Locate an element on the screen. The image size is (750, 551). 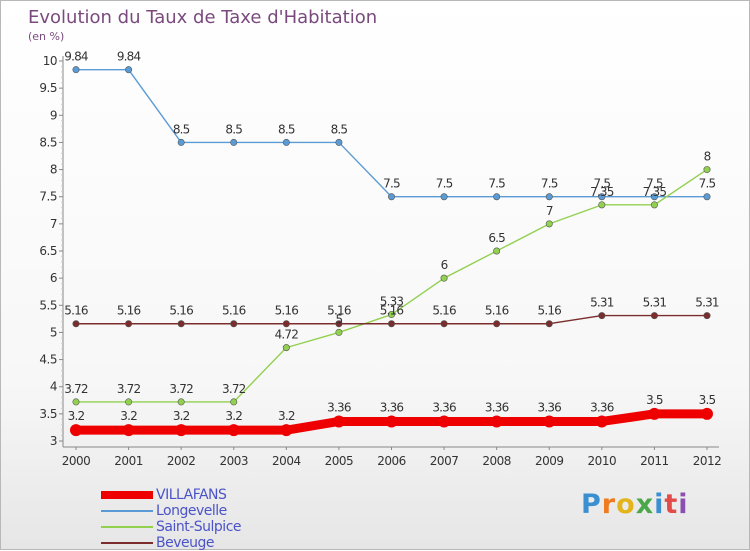
x-tick-label: 2000 is located at coordinates (76, 461).